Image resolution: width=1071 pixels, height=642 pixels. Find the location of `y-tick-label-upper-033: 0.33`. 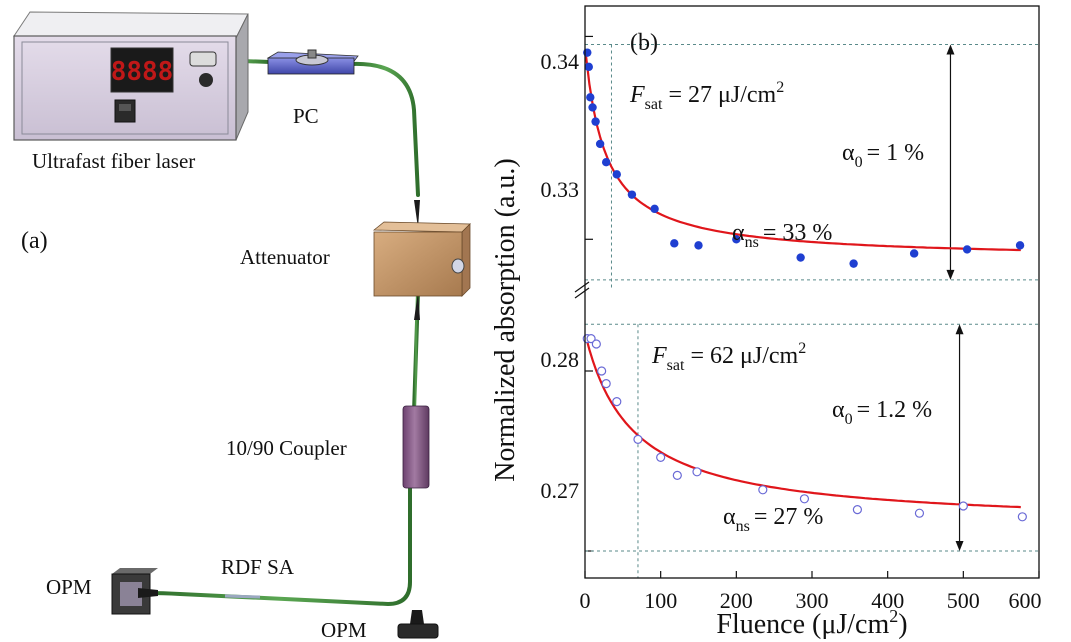

y-tick-label-upper-033: 0.33 is located at coordinates (560, 189).